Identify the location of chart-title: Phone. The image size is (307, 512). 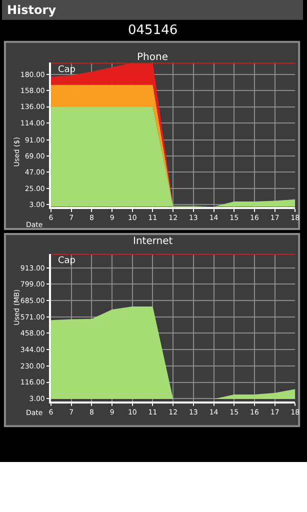
(152, 57).